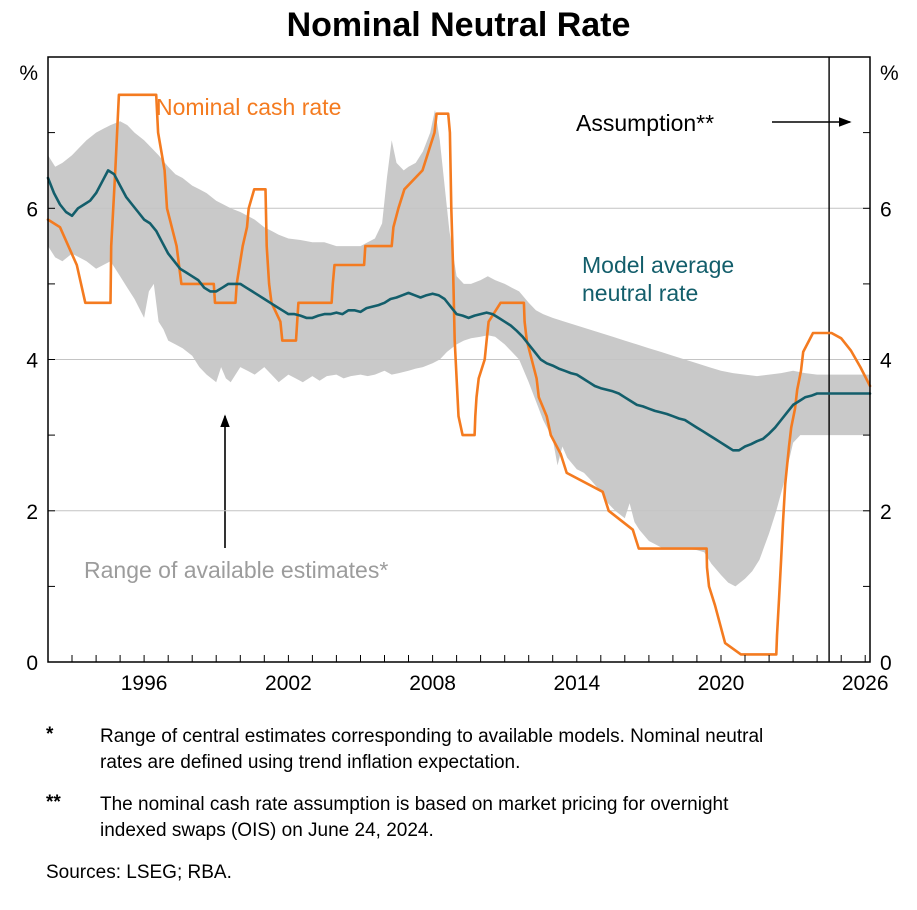 The image size is (917, 910). Describe the element at coordinates (139, 872) in the screenshot. I see `sources-line: Sources: LSEG; RBA.` at that location.